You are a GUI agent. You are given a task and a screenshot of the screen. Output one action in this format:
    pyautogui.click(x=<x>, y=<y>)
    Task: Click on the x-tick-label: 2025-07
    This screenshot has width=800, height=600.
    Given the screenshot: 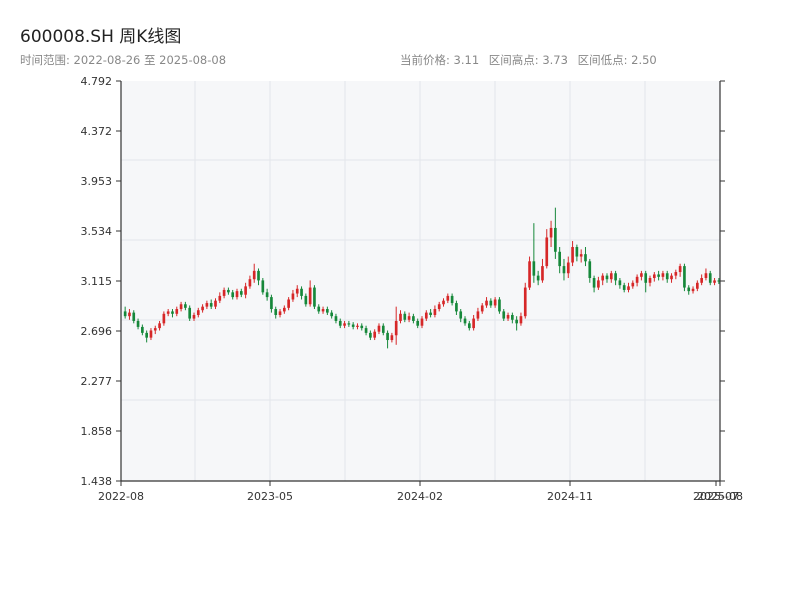 What is the action you would take?
    pyautogui.click(x=716, y=496)
    